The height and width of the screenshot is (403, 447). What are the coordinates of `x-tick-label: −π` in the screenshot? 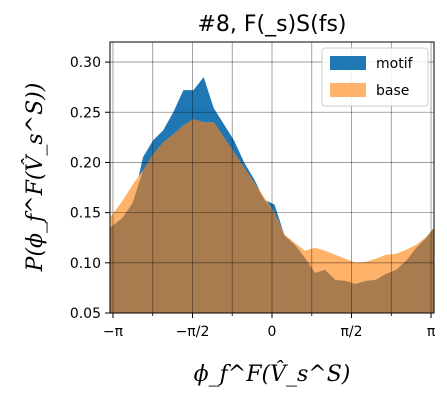 It's located at (113, 332).